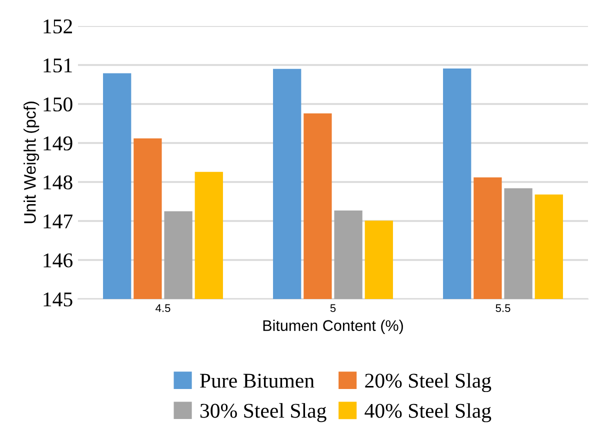 The width and height of the screenshot is (592, 436). Describe the element at coordinates (503, 308) in the screenshot. I see `x-tick-label: 5.5` at that location.